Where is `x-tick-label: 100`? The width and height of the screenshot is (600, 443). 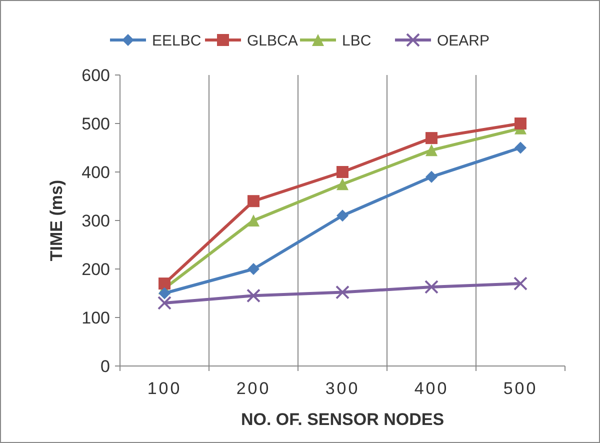
x-tick-label: 100 is located at coordinates (164, 388).